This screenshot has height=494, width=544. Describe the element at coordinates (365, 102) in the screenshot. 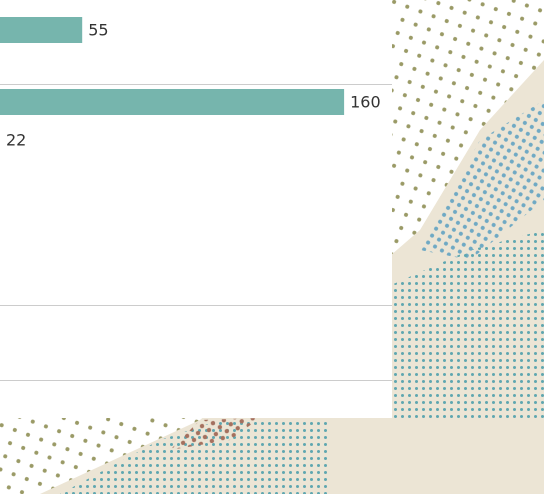

I see `value-label: 160` at that location.